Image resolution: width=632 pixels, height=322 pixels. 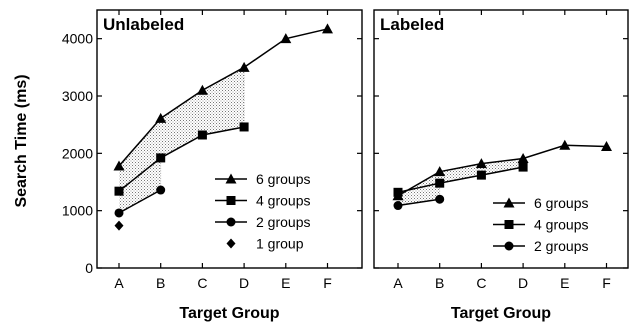 I want to click on y-tick-label: 3000, so click(x=77, y=96).